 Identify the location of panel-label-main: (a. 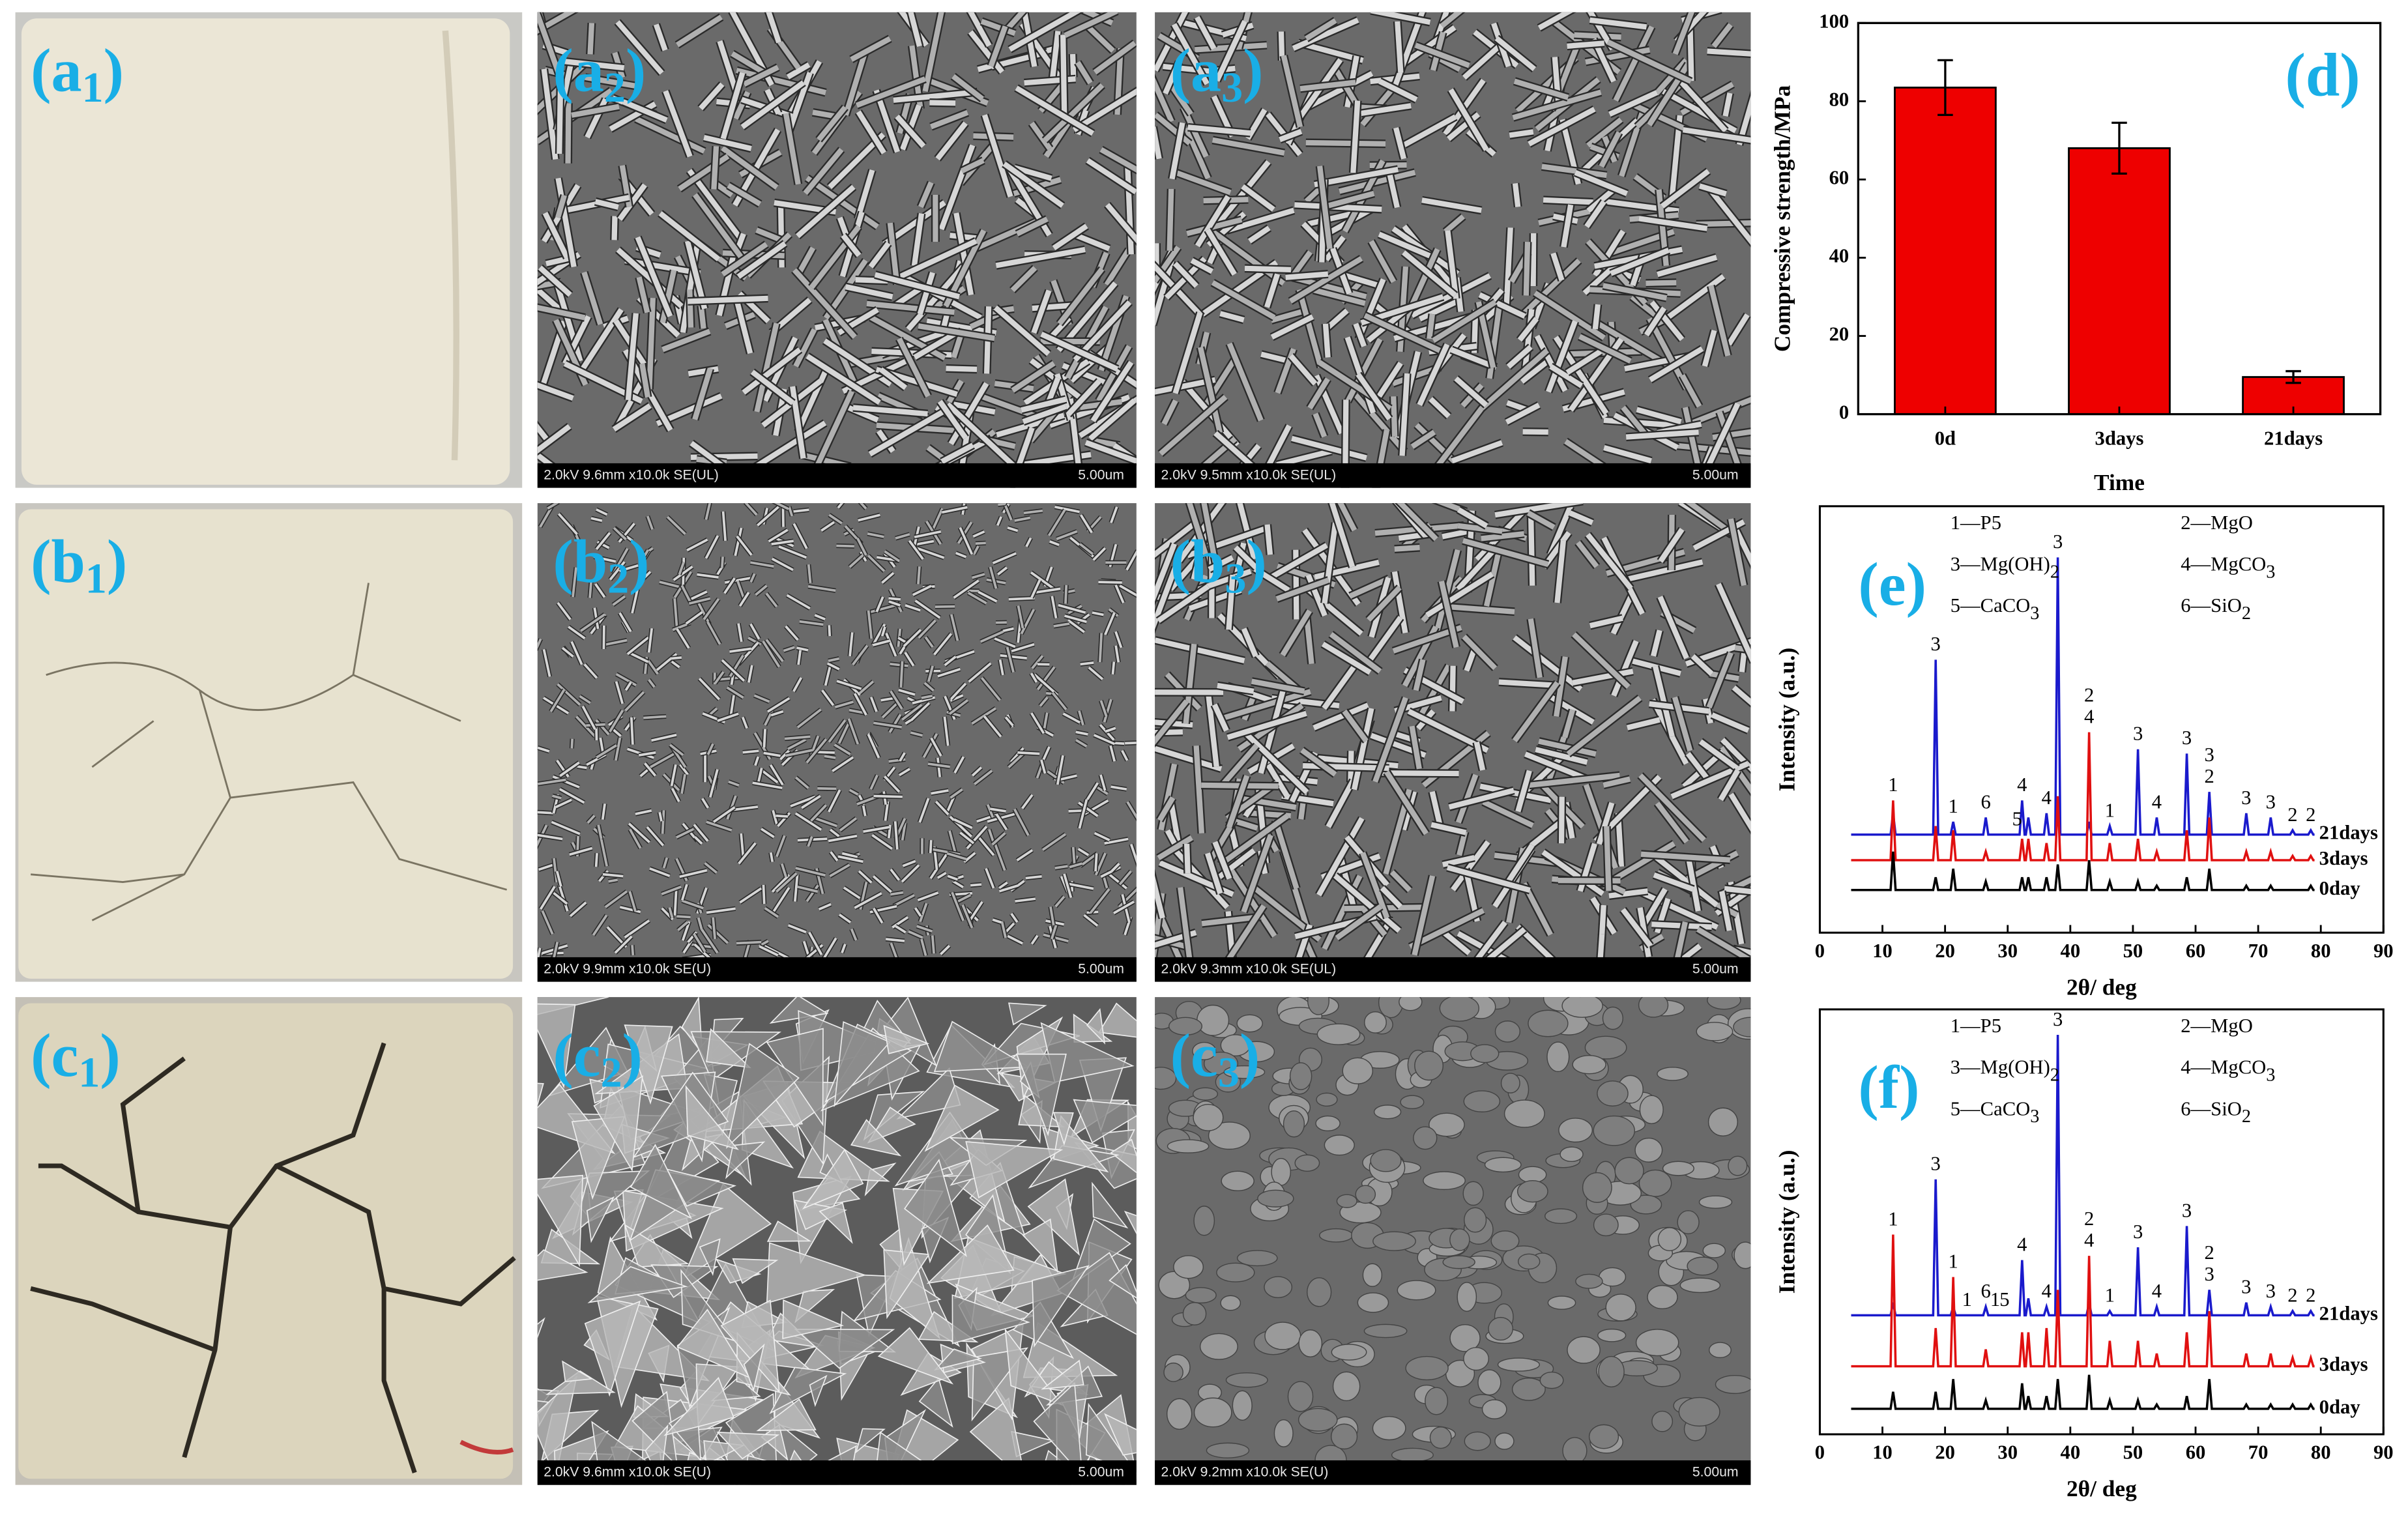
(56, 70).